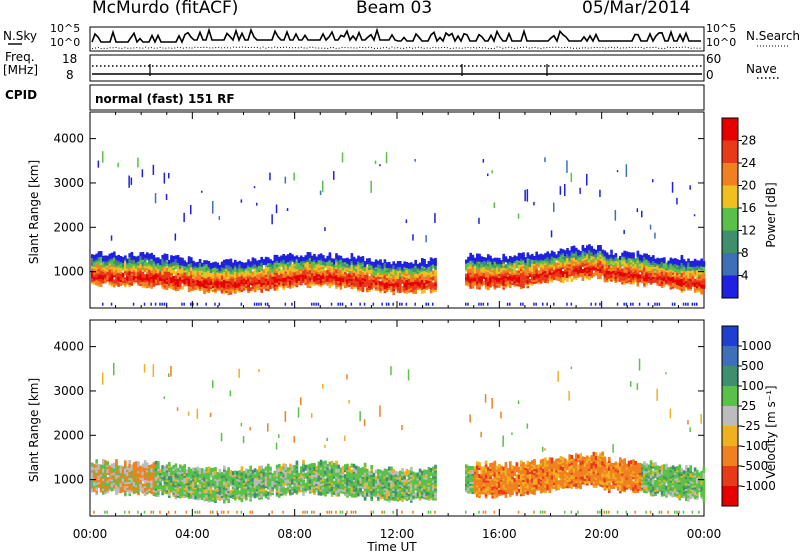 The width and height of the screenshot is (800, 554). What do you see at coordinates (499, 534) in the screenshot?
I see `time-tick-label: 16:00` at bounding box center [499, 534].